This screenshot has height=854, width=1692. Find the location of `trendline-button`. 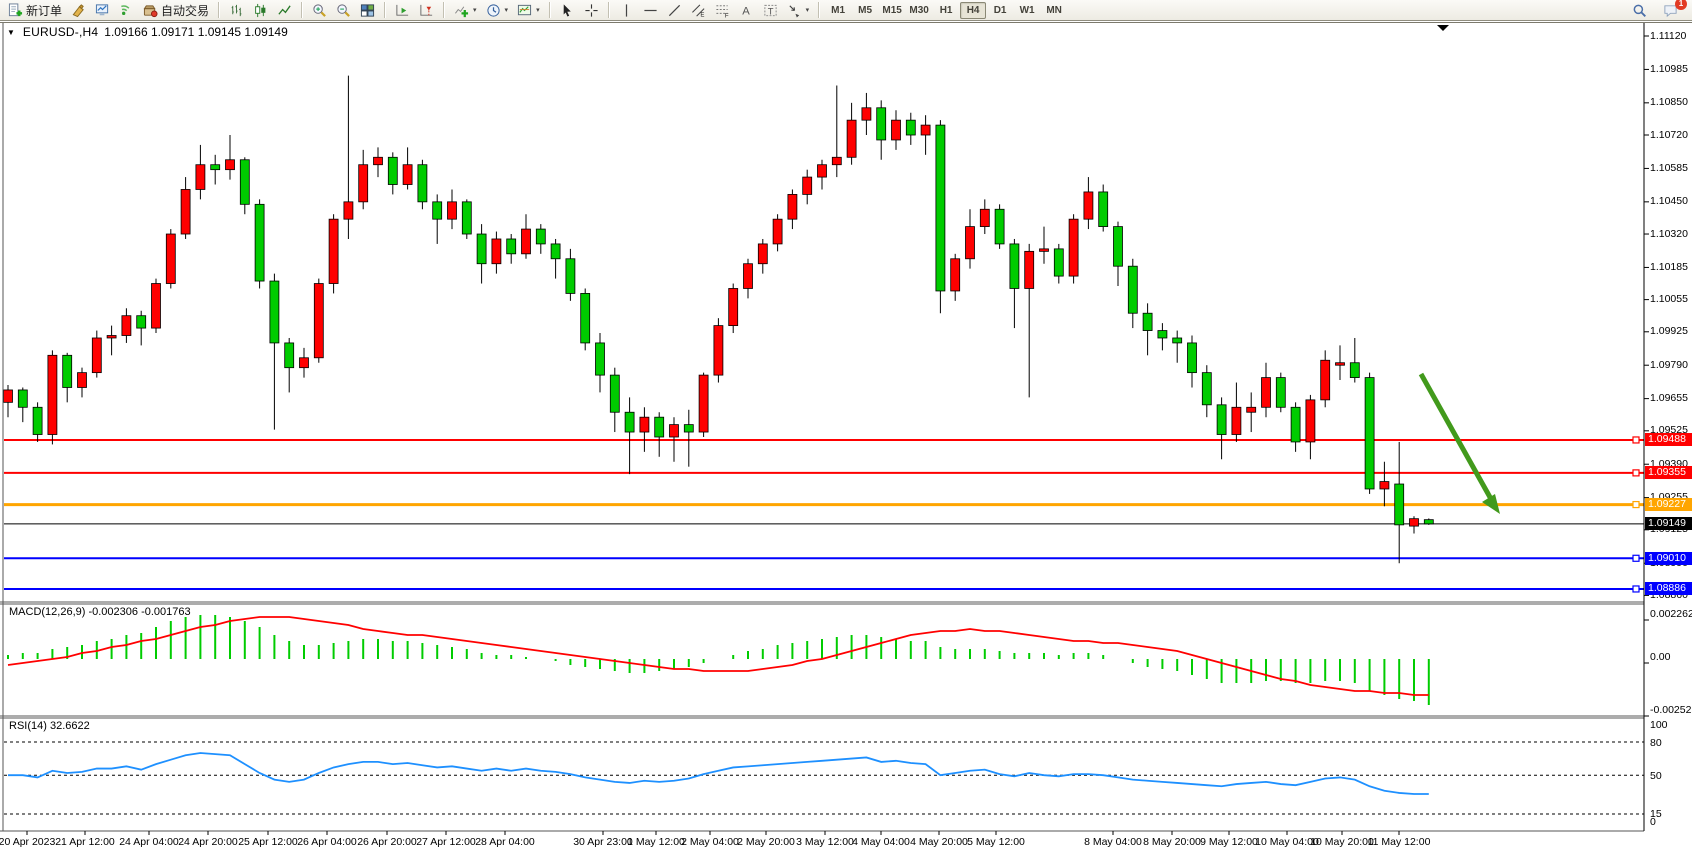

trendline-button is located at coordinates (674, 10).